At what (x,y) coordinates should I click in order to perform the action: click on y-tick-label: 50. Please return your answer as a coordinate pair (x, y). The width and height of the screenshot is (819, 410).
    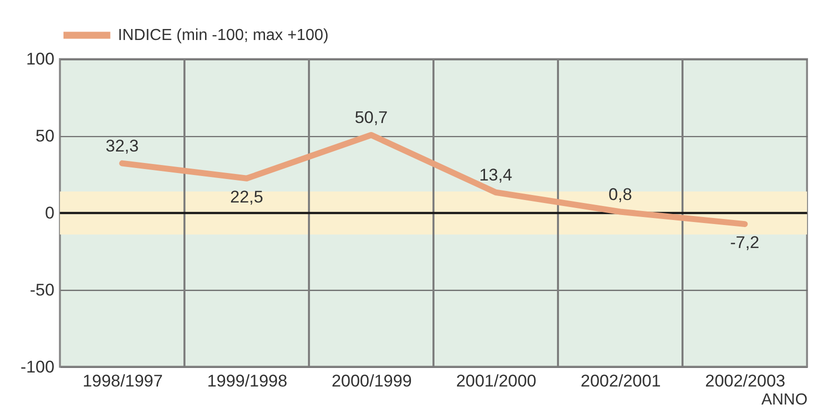
    Looking at the image, I should click on (45, 136).